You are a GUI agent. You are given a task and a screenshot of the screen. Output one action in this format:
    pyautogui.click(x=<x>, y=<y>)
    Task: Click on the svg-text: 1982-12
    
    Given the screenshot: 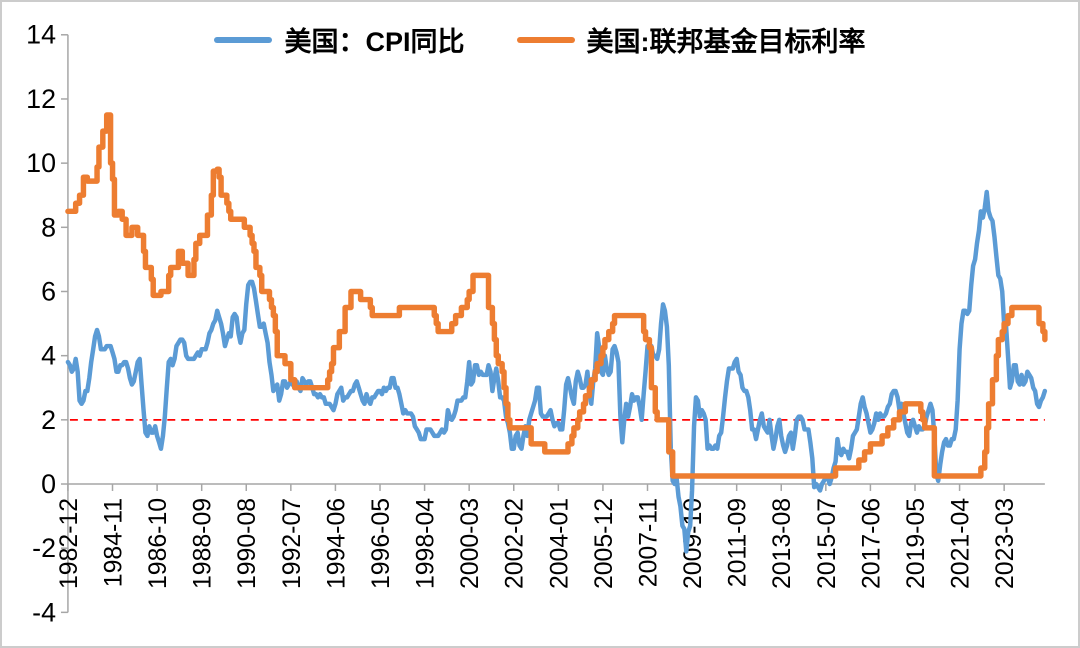 What is the action you would take?
    pyautogui.click(x=69, y=543)
    